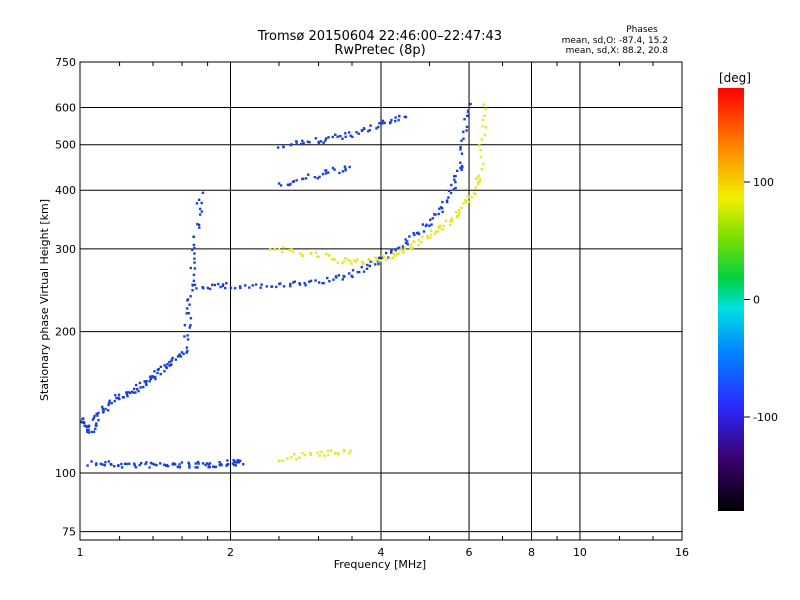  I want to click on x-tick-label: 2, so click(230, 552).